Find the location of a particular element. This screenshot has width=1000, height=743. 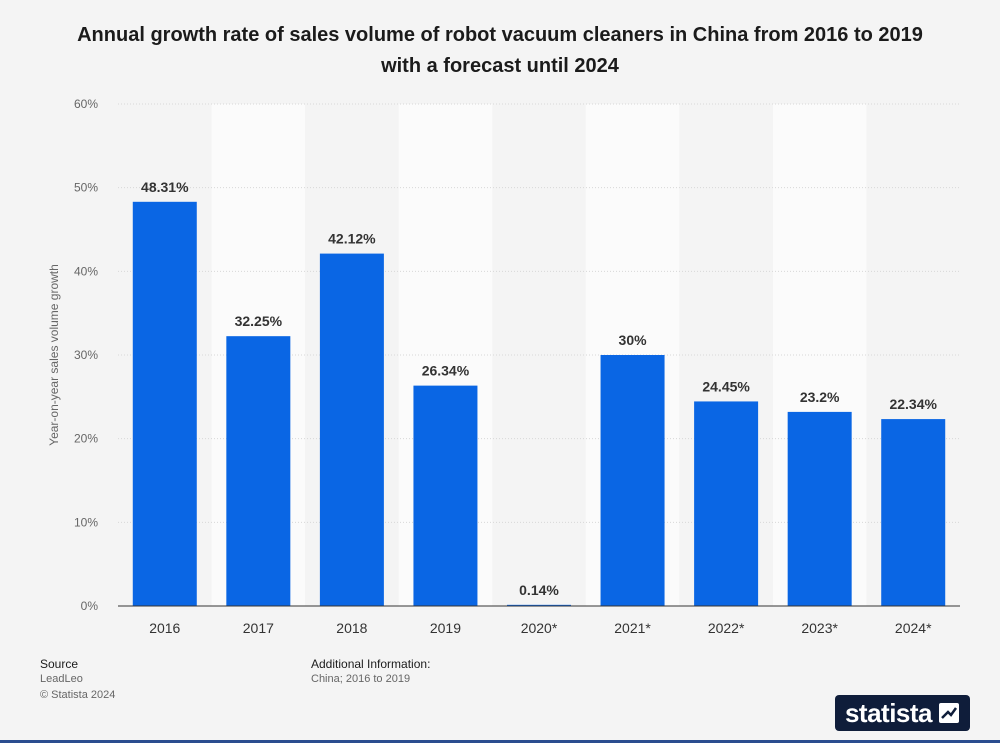

y-tick-label: 0% is located at coordinates (90, 606).